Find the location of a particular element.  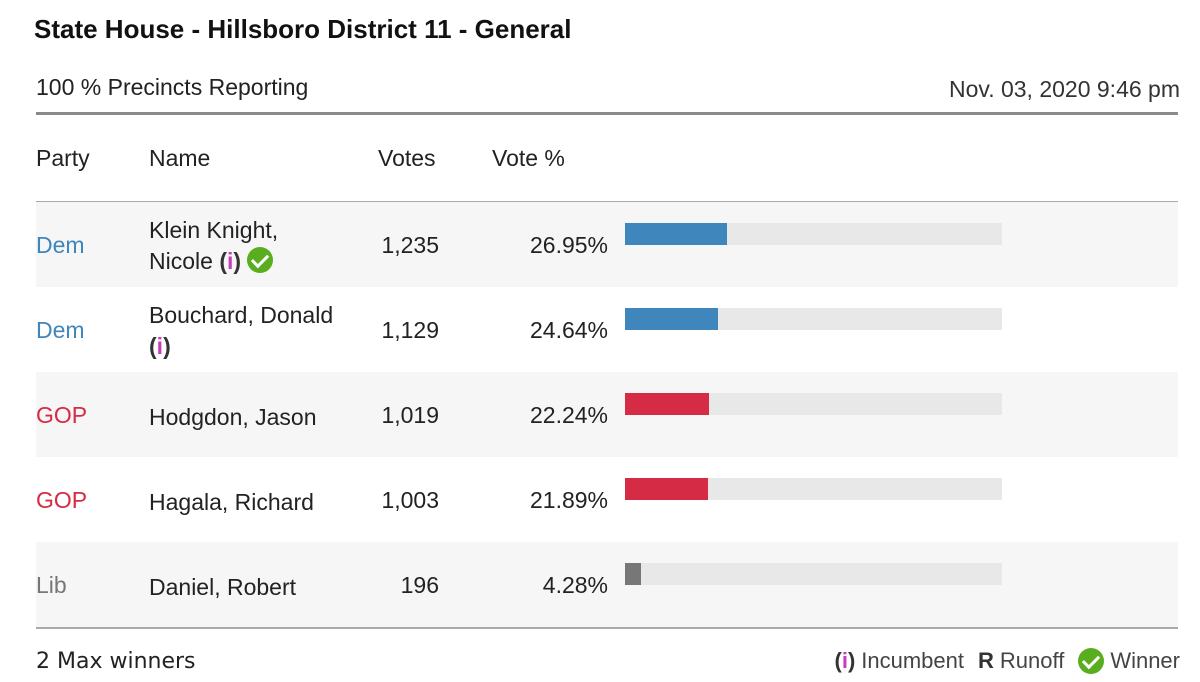

candidate-name-line1: Bouchard, Donald is located at coordinates (241, 315).